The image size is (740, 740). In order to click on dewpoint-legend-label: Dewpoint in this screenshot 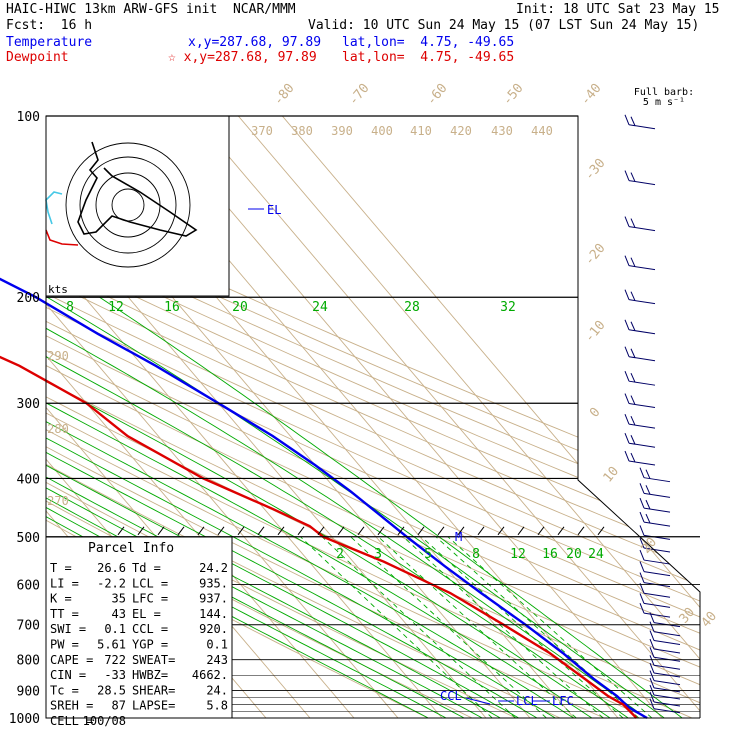, I will do `click(37, 57)`.